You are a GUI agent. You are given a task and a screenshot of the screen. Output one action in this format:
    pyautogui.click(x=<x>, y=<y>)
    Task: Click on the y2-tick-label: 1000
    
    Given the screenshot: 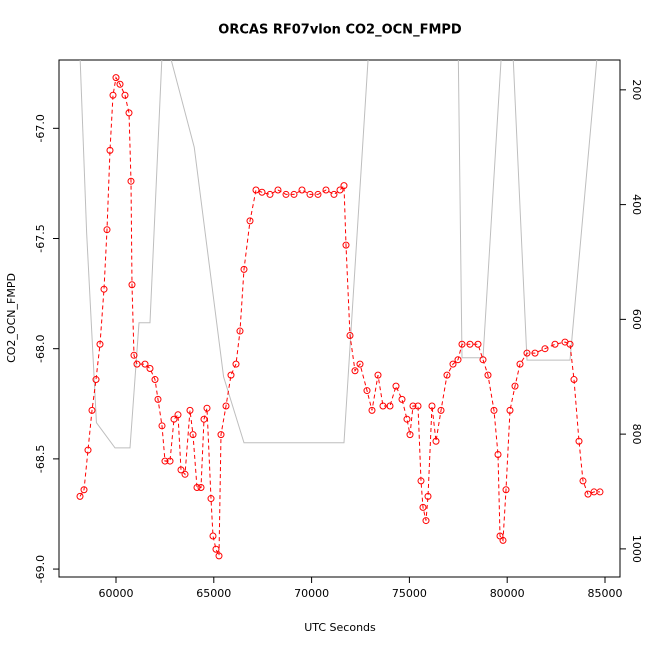 What is the action you would take?
    pyautogui.click(x=636, y=549)
    